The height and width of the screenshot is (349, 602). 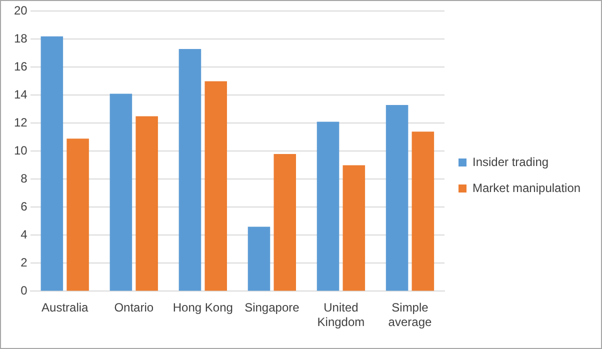 I want to click on legend-label: Market manipulation, so click(x=526, y=187).